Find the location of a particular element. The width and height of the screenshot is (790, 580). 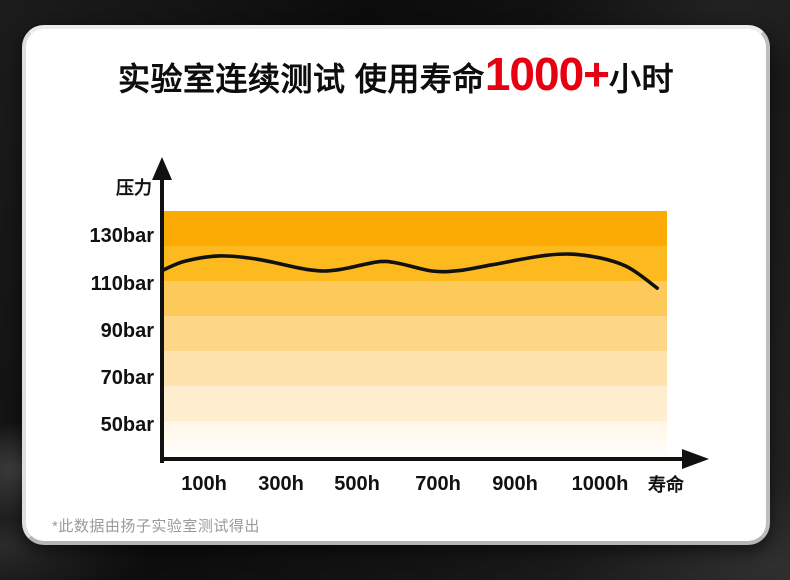

x-tick-700h: 700h is located at coordinates (438, 484).